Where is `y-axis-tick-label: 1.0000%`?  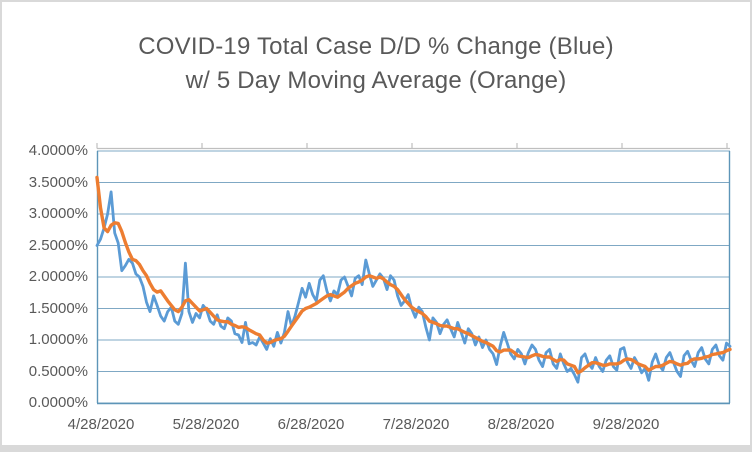 y-axis-tick-label: 1.0000% is located at coordinates (58, 339).